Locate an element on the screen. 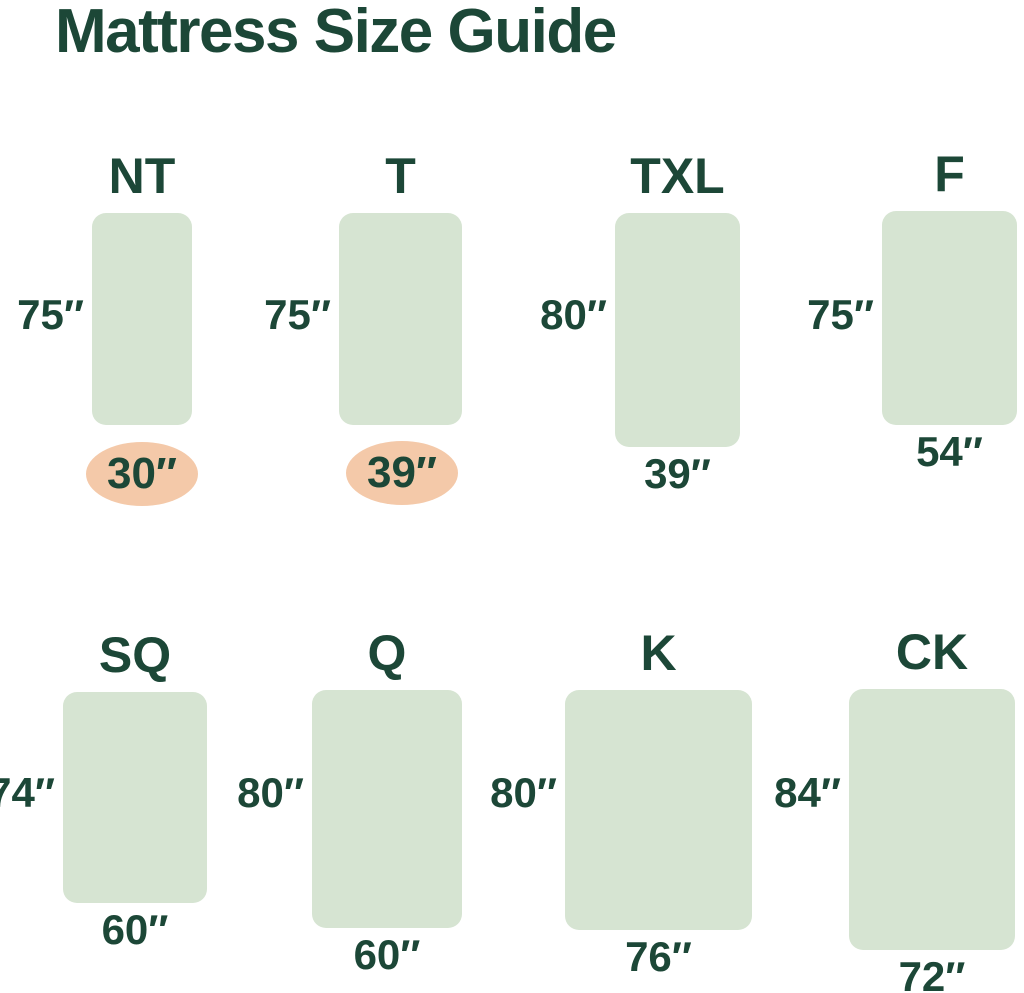 The width and height of the screenshot is (1024, 993). mattress-height-label-q: 80″ is located at coordinates (270, 792).